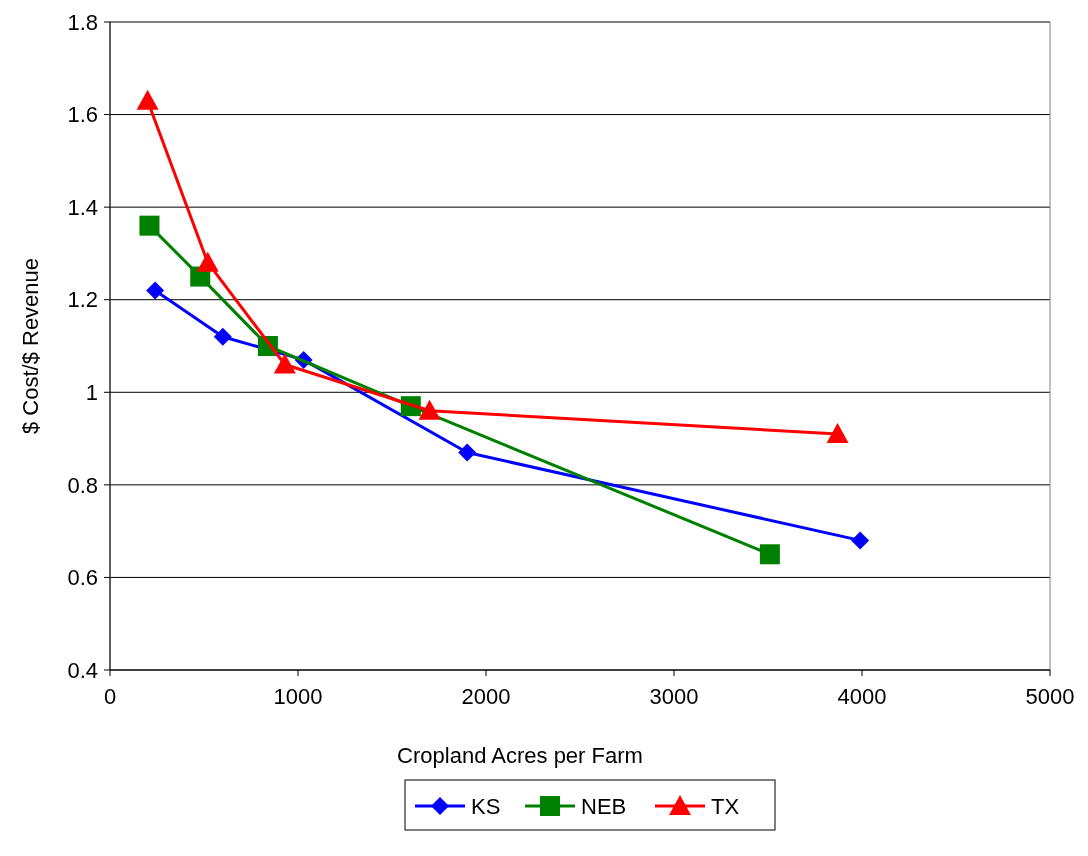  I want to click on y-axis-title: $ Cost/$ Revenue, so click(30, 346).